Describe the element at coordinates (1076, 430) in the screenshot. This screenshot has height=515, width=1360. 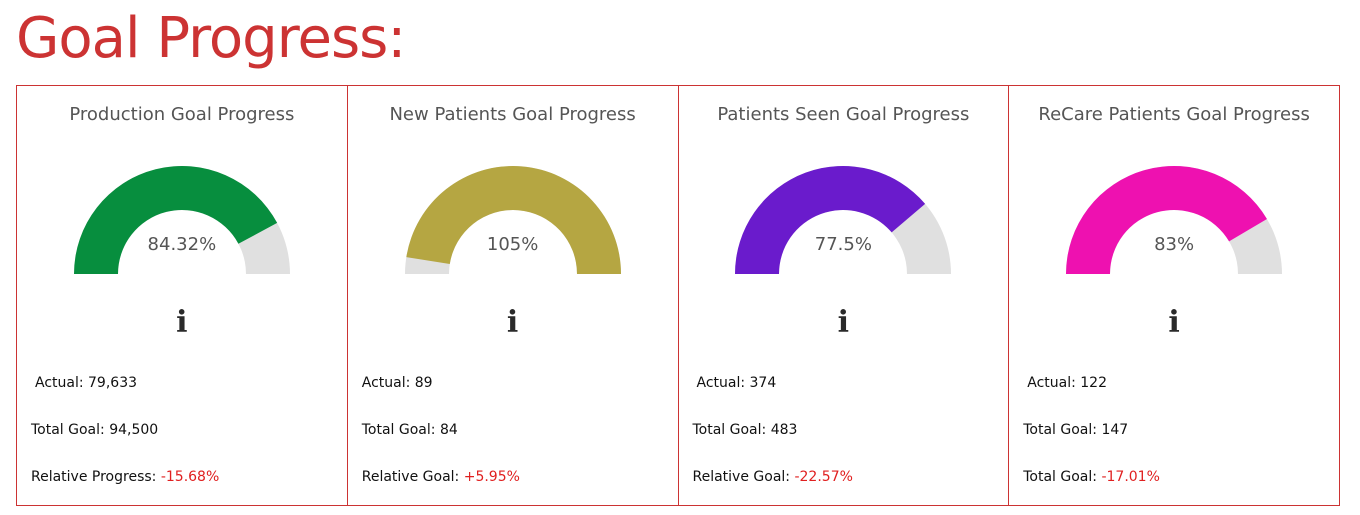
I see `total-goal-value: Total Goal: 147` at that location.